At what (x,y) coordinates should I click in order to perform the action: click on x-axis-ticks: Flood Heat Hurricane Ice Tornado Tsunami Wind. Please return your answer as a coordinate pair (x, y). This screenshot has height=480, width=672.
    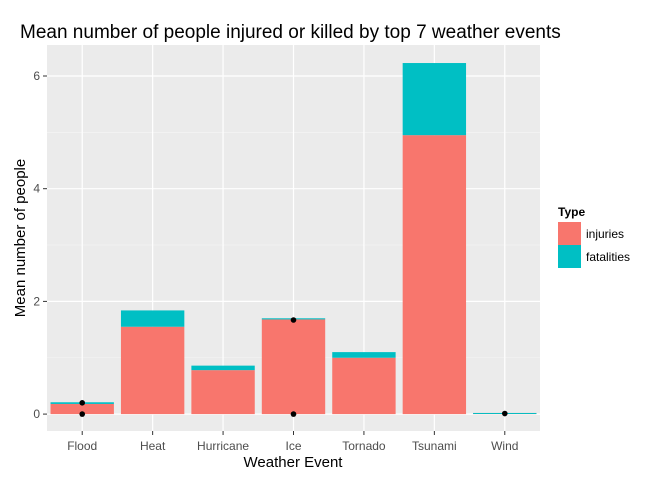
    Looking at the image, I should click on (292, 442).